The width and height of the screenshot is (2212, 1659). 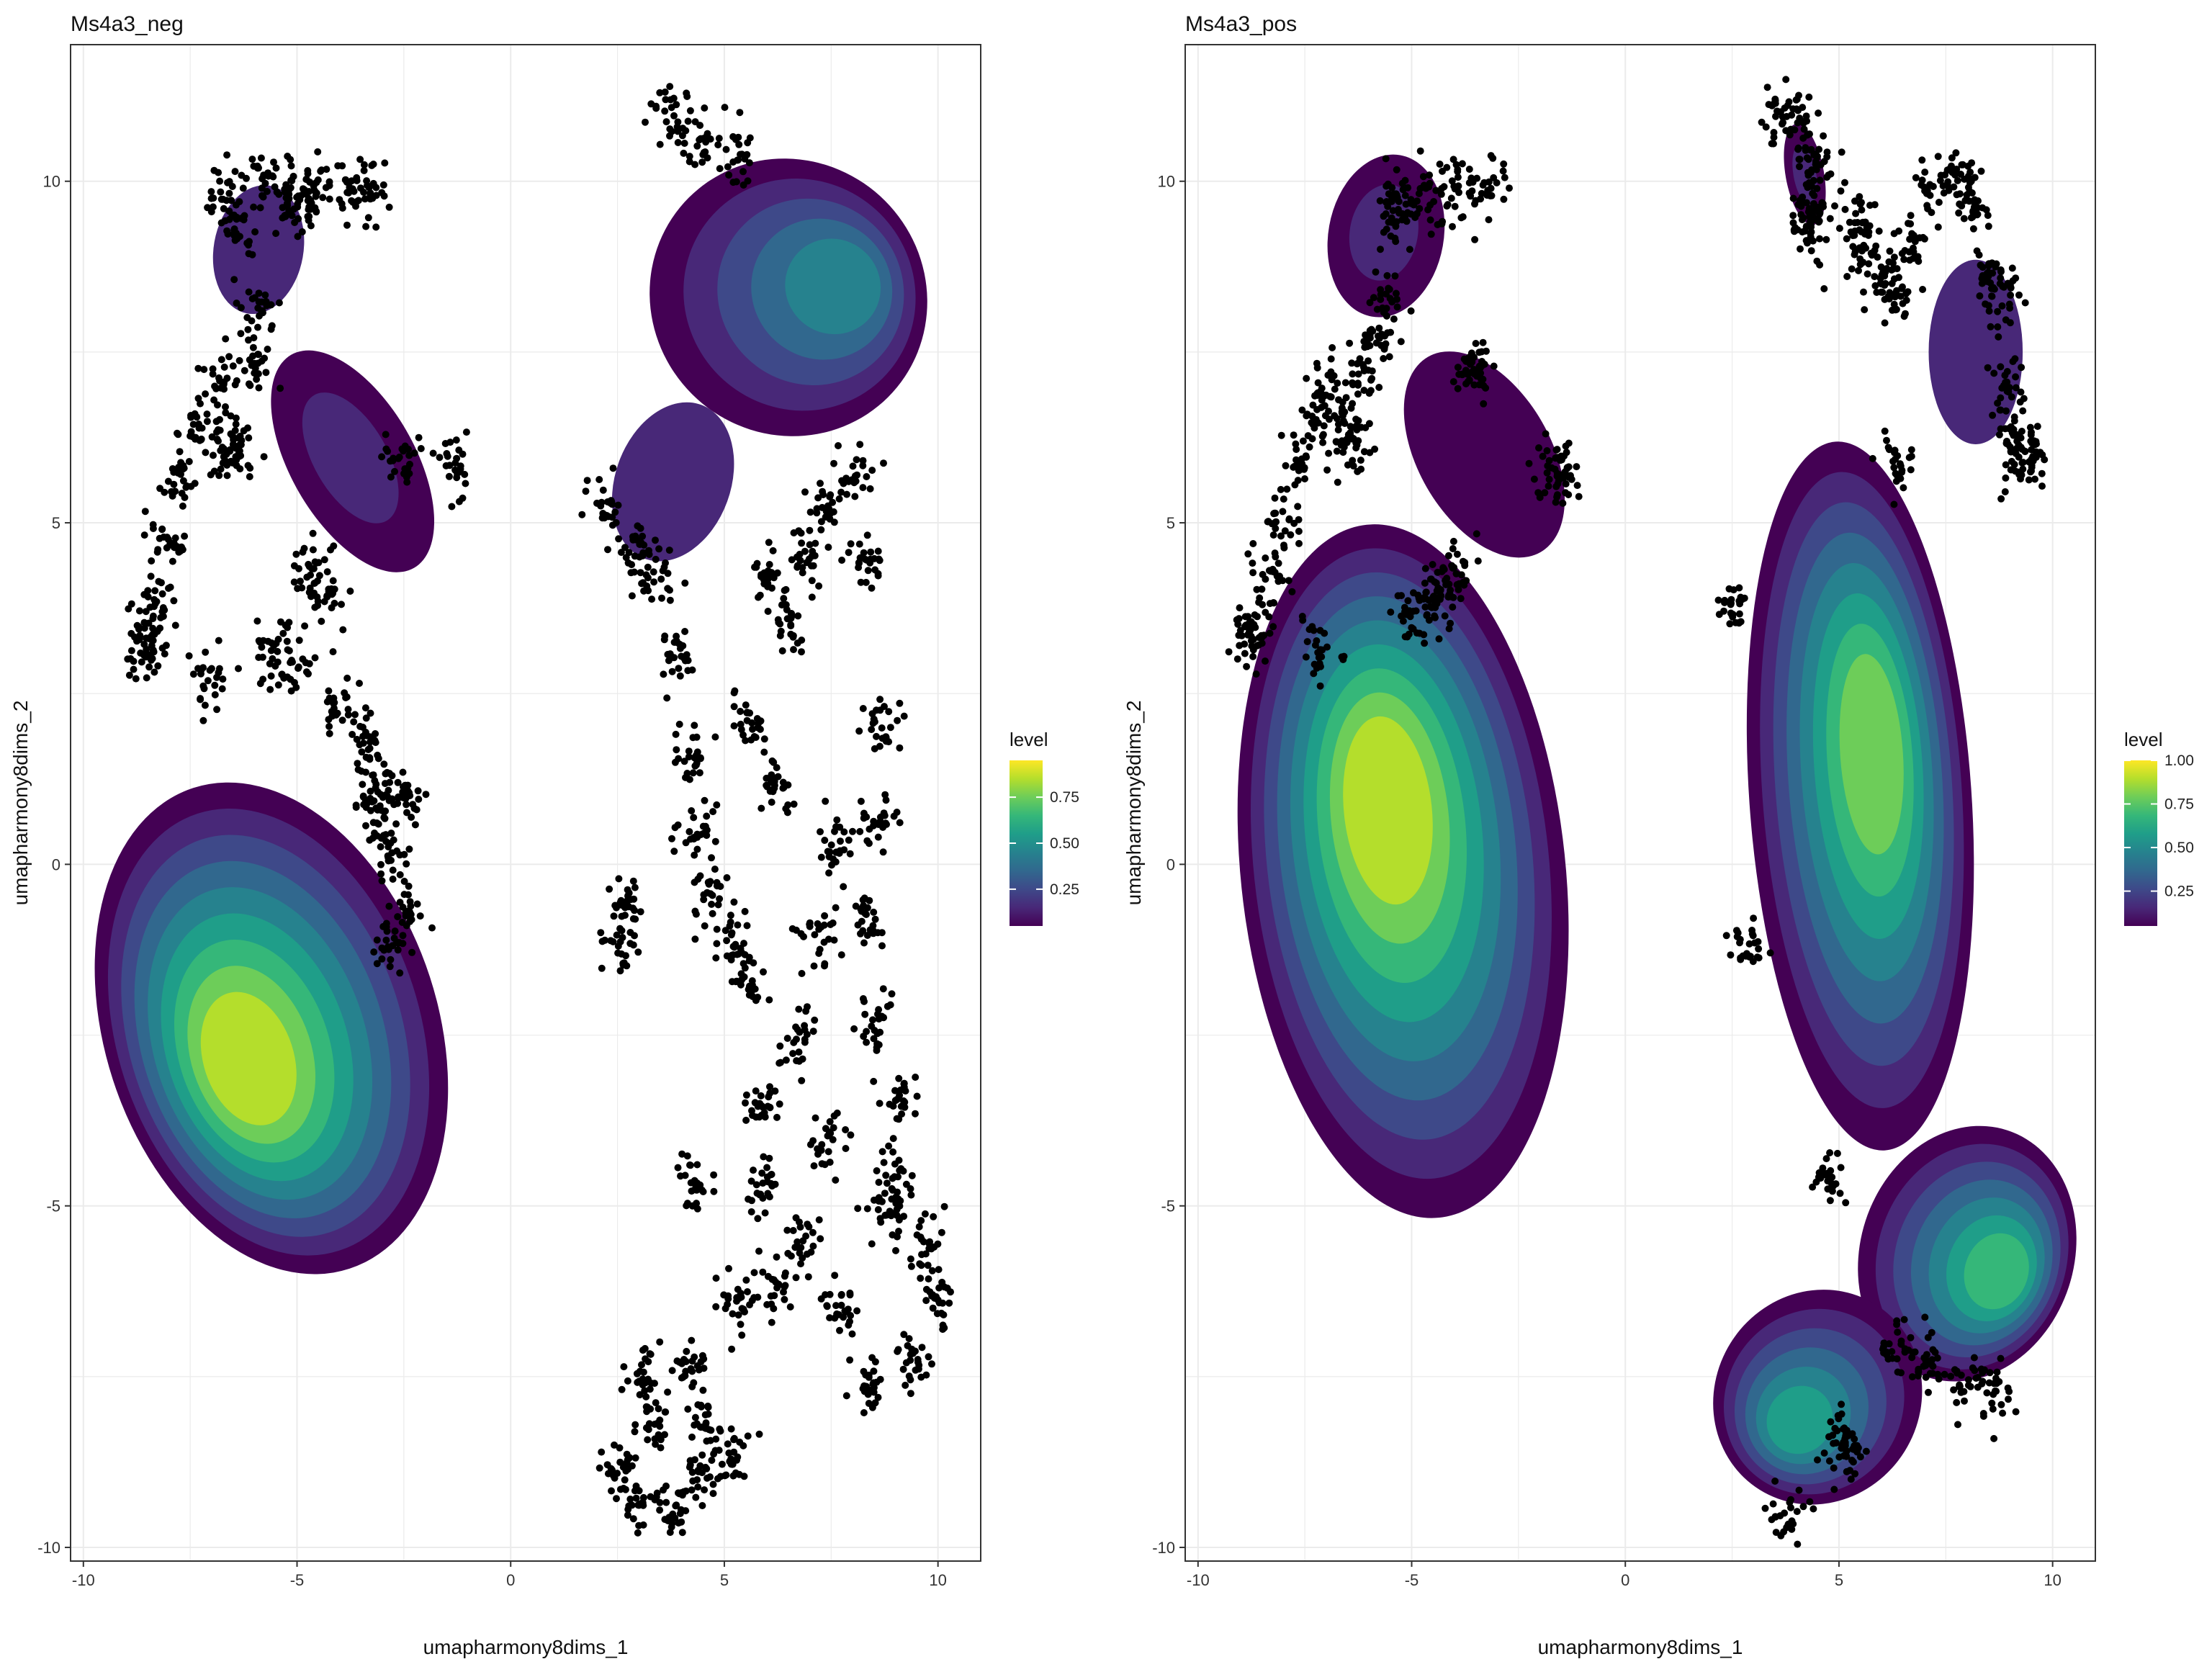 I want to click on legend-label: 0.25, so click(x=1064, y=890).